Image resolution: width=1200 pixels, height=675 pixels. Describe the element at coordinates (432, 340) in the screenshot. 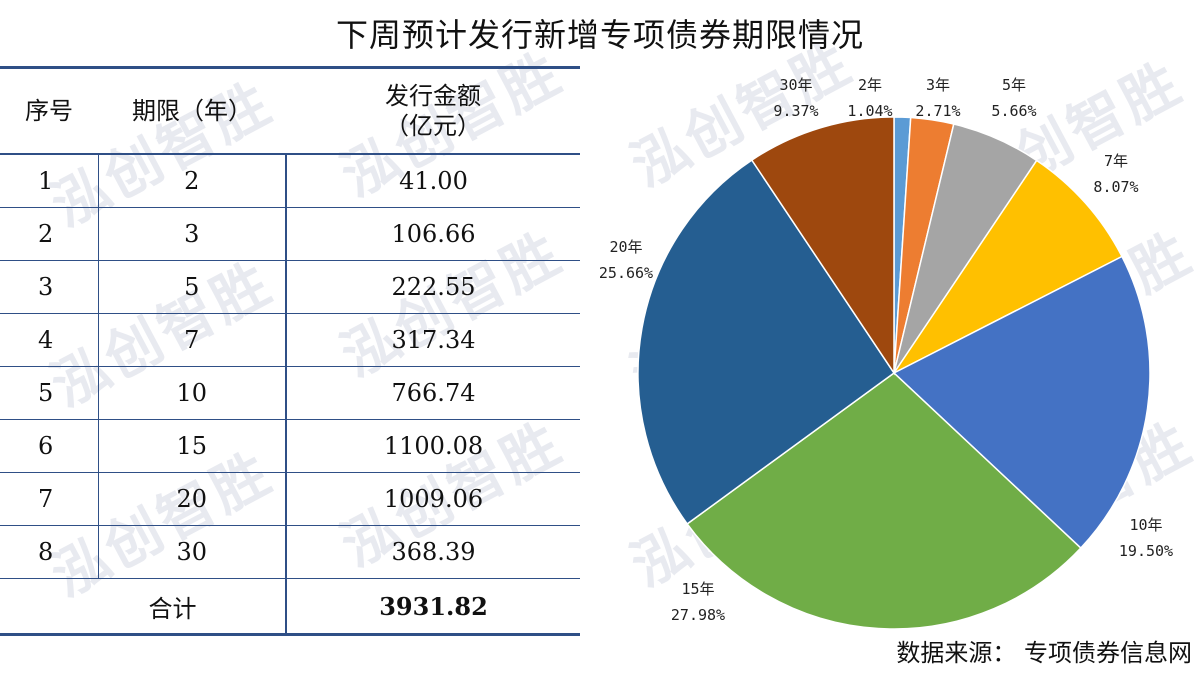

I see `row-amount: 317.34` at that location.